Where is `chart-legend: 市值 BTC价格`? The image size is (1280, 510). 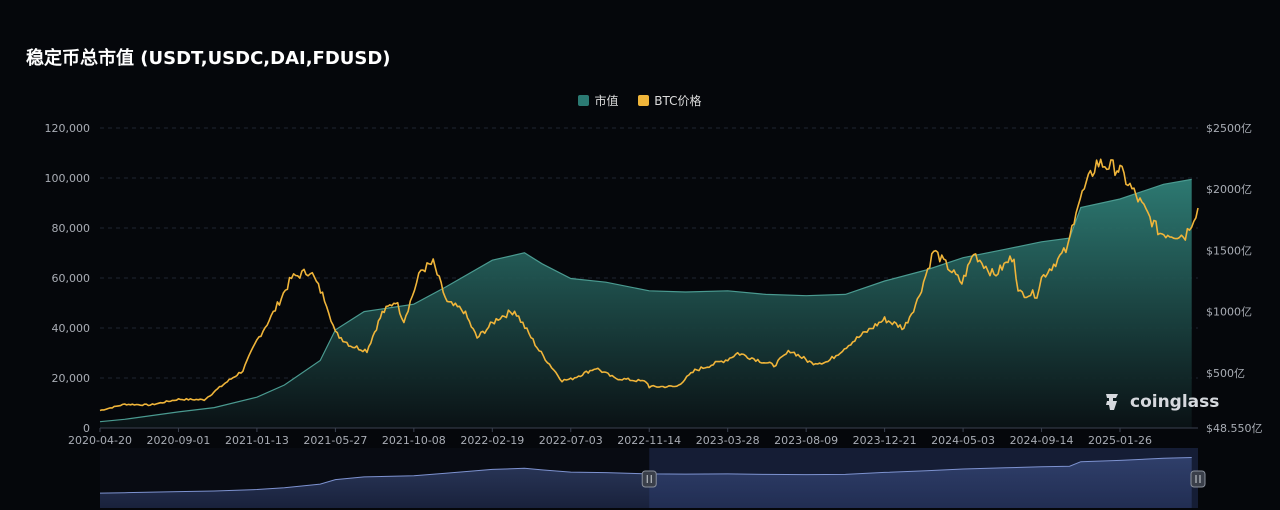
chart-legend: 市值 BTC价格 is located at coordinates (640, 100).